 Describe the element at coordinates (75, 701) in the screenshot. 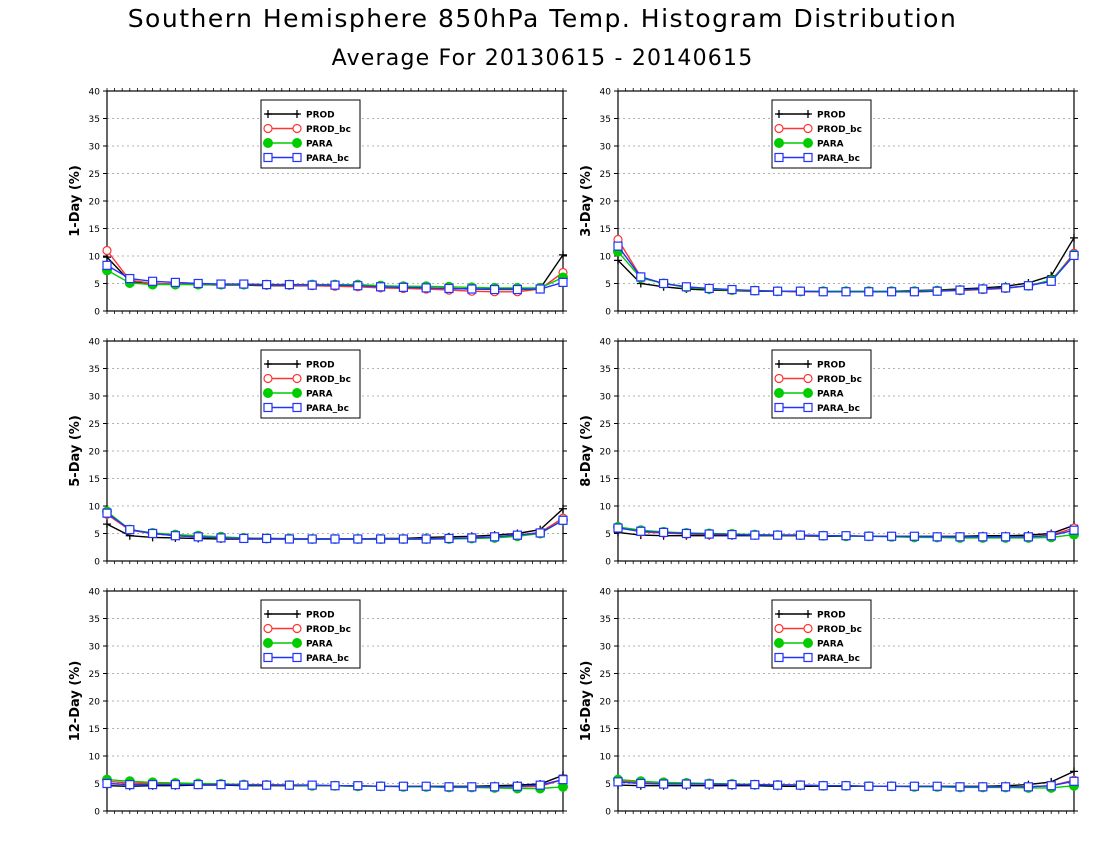

I see `y-axis-label: 12-Day (%)` at that location.